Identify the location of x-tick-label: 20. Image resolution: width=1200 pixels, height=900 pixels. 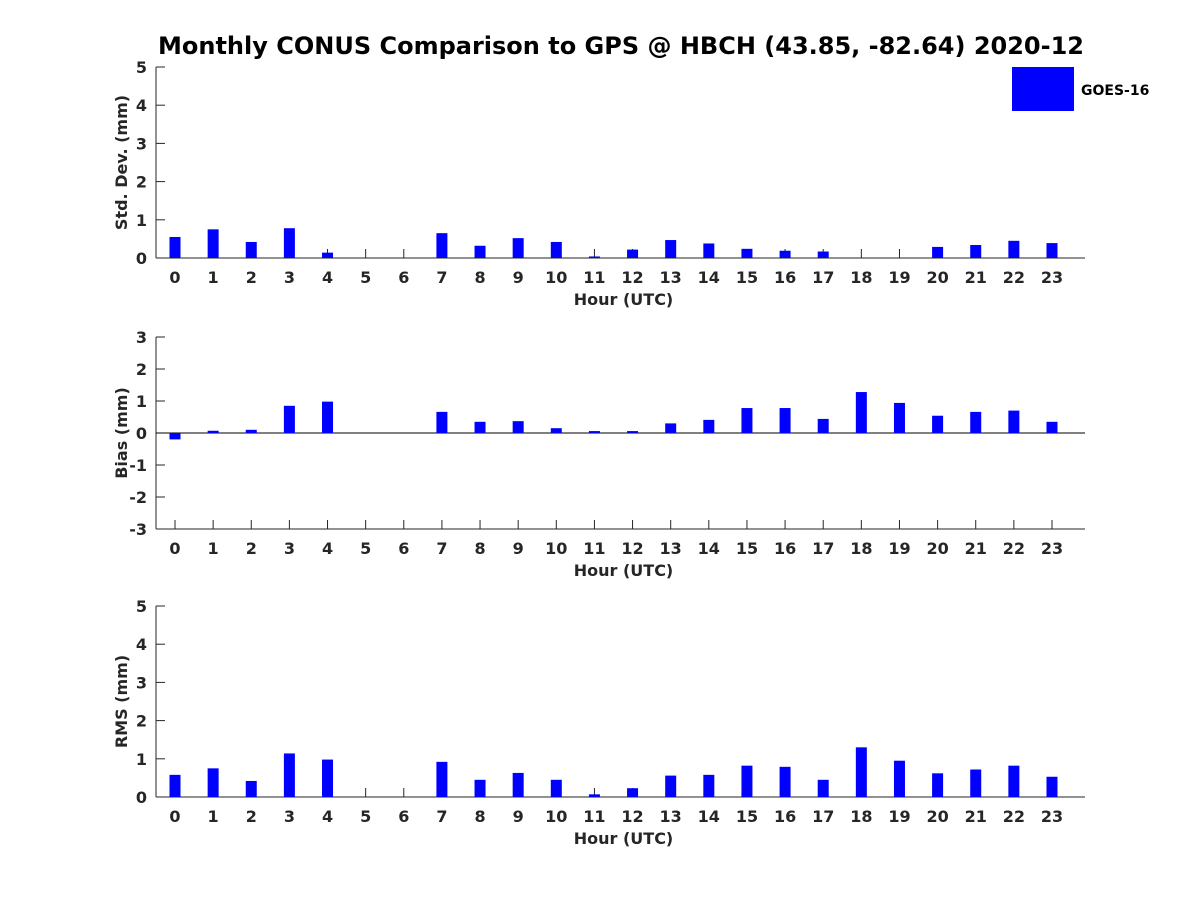
(937, 548).